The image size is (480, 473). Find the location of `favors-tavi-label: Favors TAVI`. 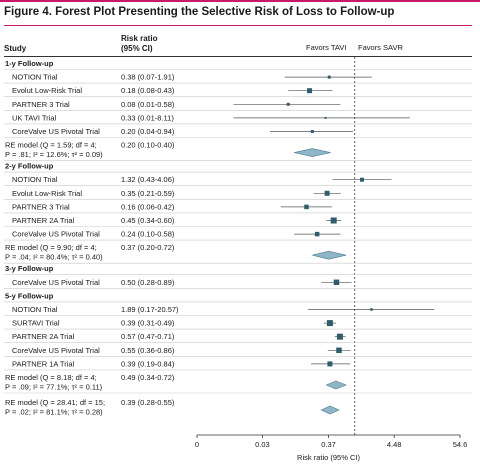

favors-tavi-label: Favors TAVI is located at coordinates (326, 47).